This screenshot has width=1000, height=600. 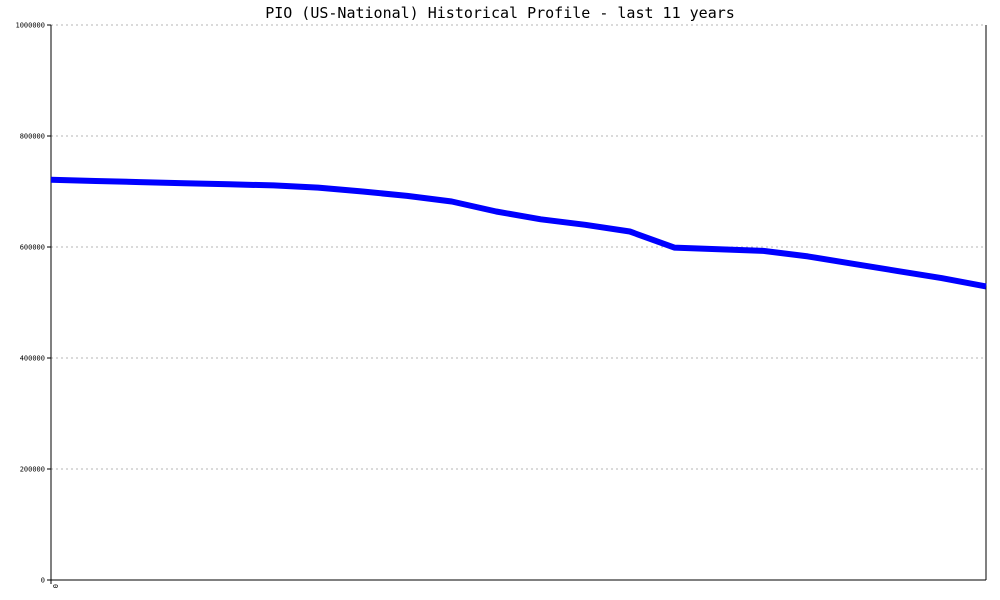 I want to click on y-axis-tick-labels: 0 200000 400000 600000 800000 1000000, so click(x=30, y=303).